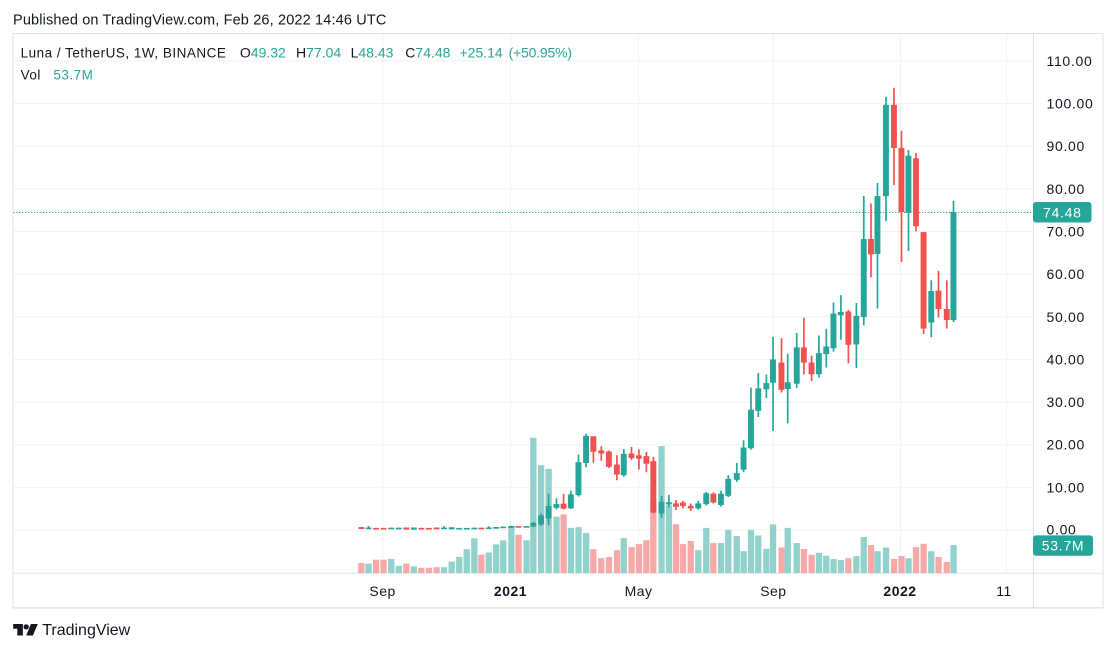  Describe the element at coordinates (1066, 146) in the screenshot. I see `svg-text: 90.00` at that location.